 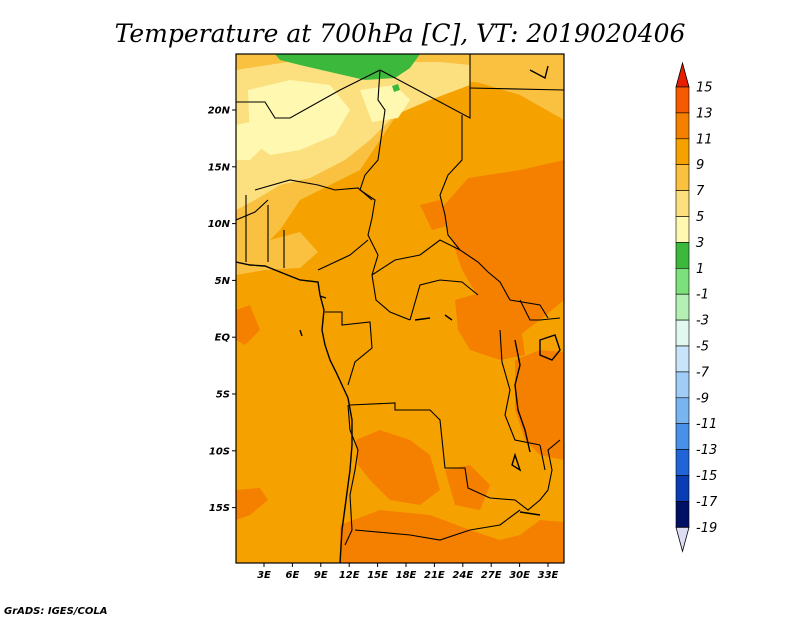 I want to click on colorbar-label: -9, so click(x=702, y=398).